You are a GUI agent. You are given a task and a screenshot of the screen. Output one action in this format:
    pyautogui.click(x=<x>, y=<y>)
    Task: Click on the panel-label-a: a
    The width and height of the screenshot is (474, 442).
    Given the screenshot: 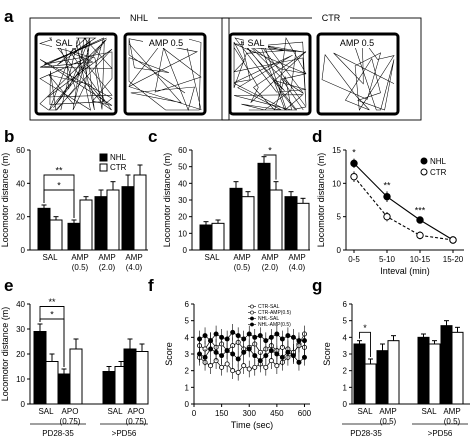 What is the action you would take?
    pyautogui.click(x=9, y=16)
    